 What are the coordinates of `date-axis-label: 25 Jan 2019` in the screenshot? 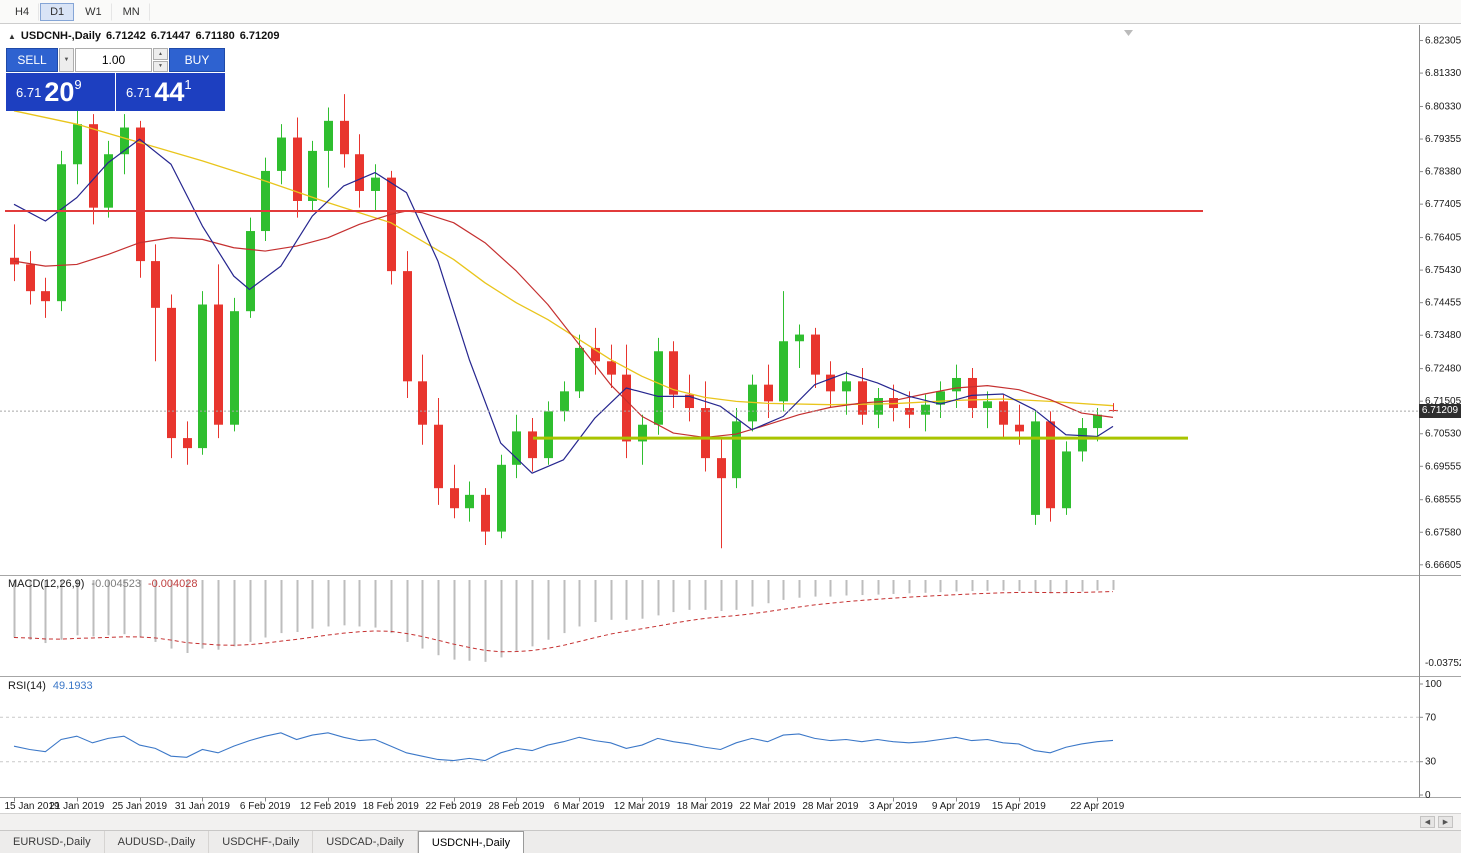 It's located at (139, 806).